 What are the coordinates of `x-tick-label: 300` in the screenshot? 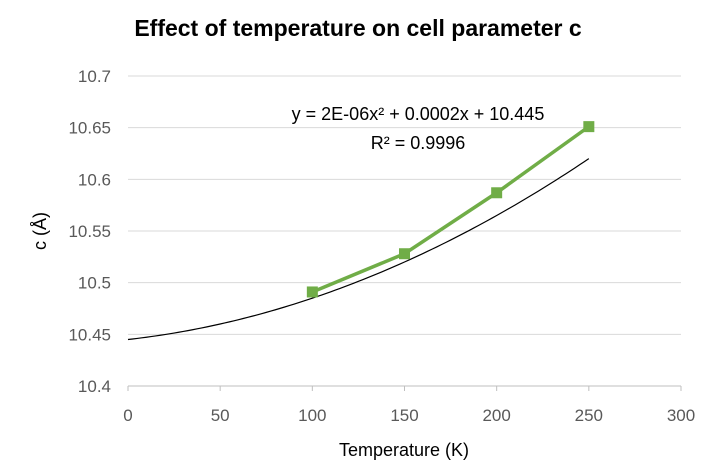 It's located at (681, 415).